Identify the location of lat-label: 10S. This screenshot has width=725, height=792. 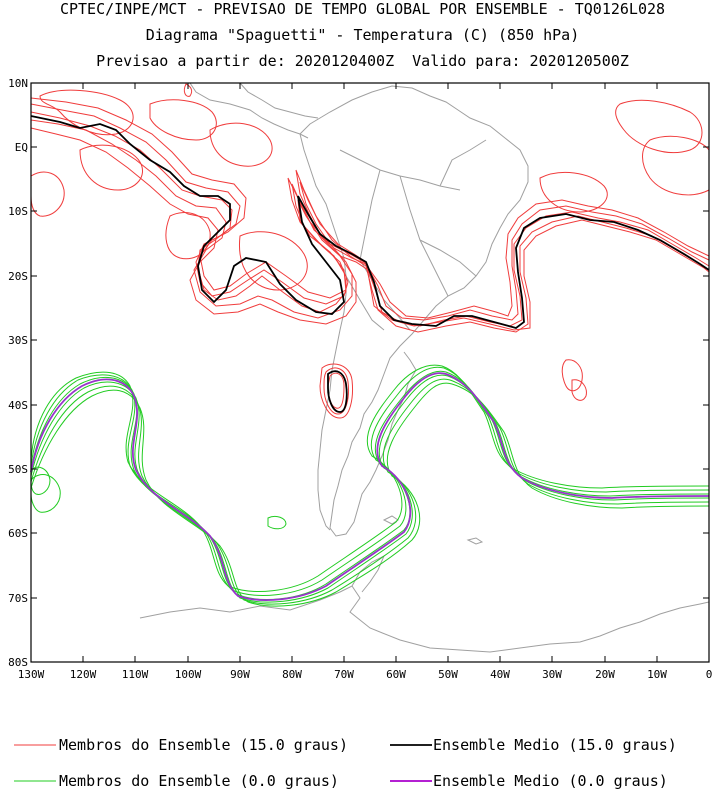
(18, 211).